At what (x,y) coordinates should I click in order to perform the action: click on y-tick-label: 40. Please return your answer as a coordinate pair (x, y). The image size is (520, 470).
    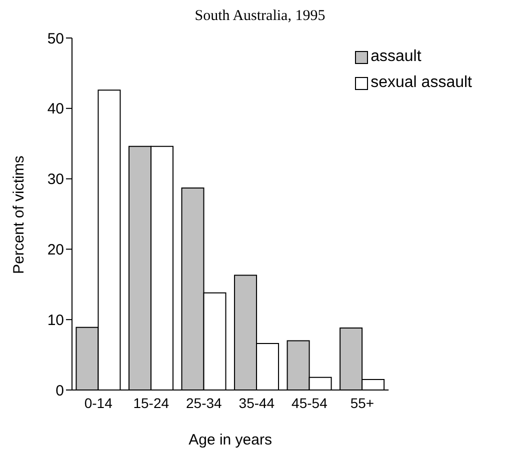
    Looking at the image, I should click on (55, 109).